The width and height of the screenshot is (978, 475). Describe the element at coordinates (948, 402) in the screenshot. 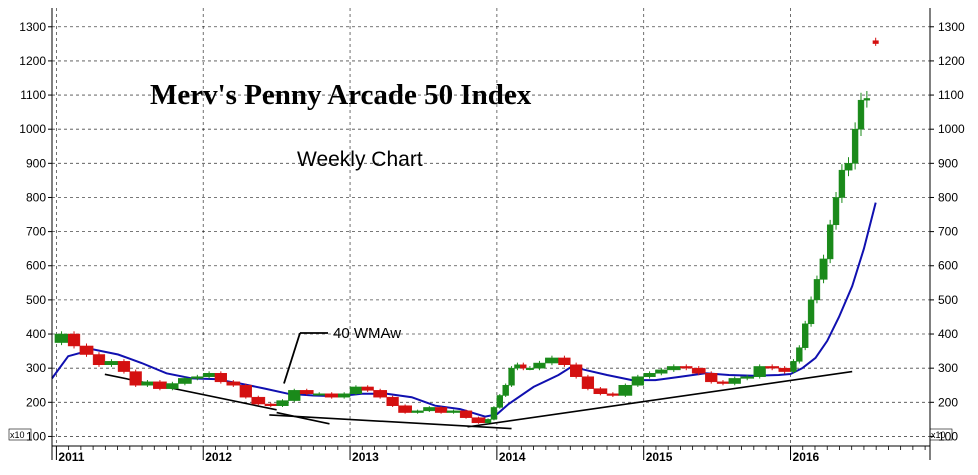

I see `y-tick-label-right: 200` at that location.